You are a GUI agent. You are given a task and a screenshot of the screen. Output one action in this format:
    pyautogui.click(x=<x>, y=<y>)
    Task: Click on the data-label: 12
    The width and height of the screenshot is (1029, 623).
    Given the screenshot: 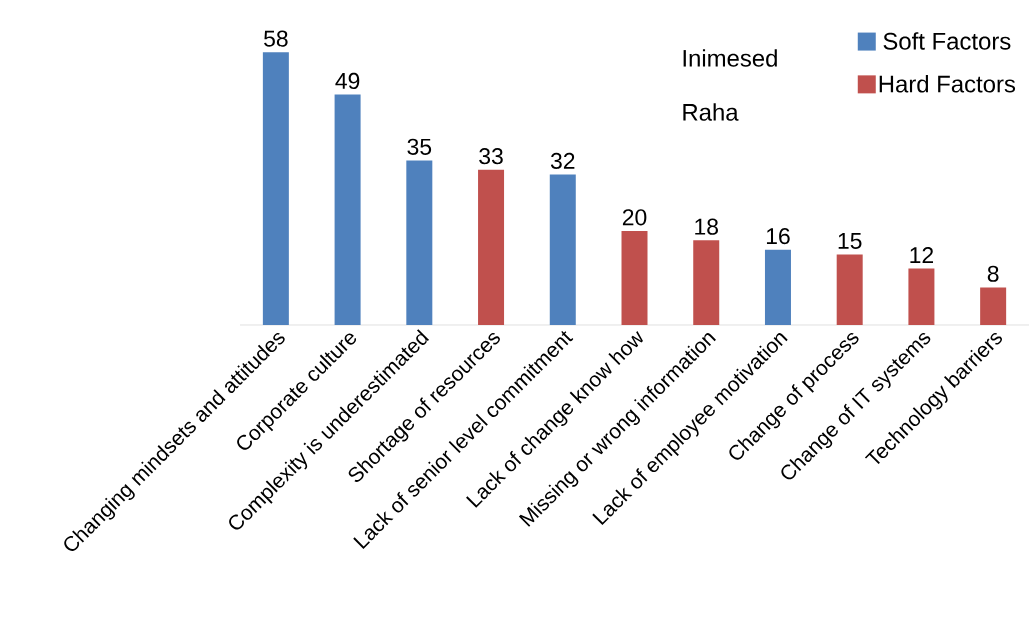 What is the action you would take?
    pyautogui.click(x=922, y=255)
    